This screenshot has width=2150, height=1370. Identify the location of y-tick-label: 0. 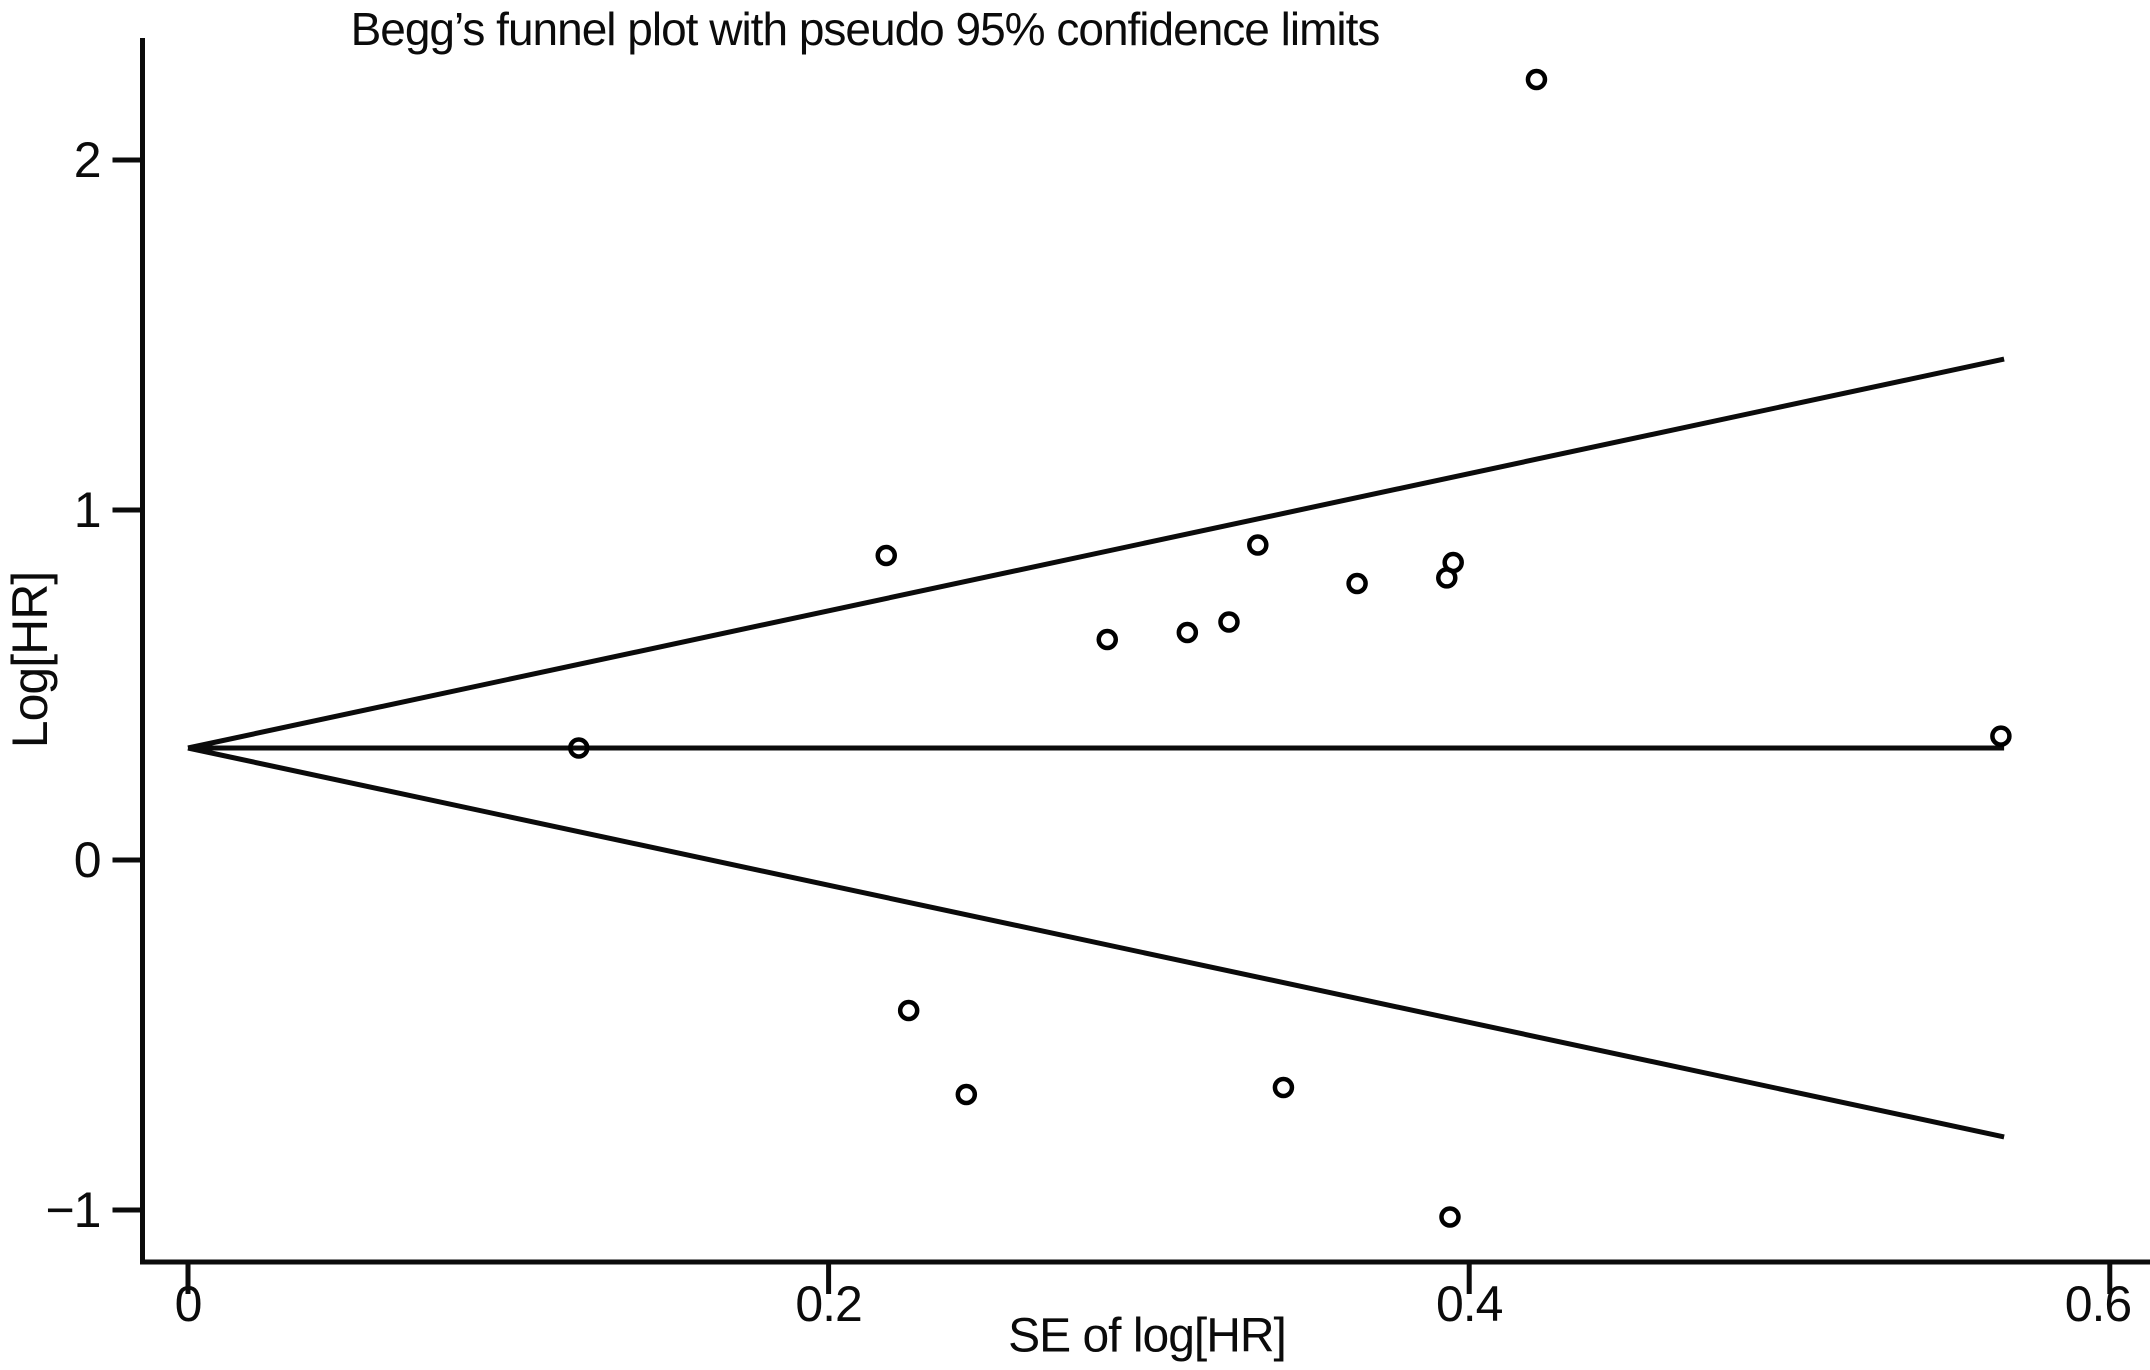
(87, 860).